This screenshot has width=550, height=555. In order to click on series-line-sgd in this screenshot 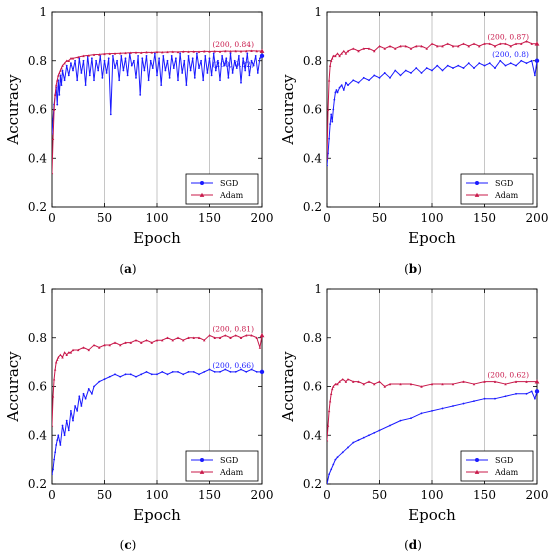, I will do `click(157, 93)`.